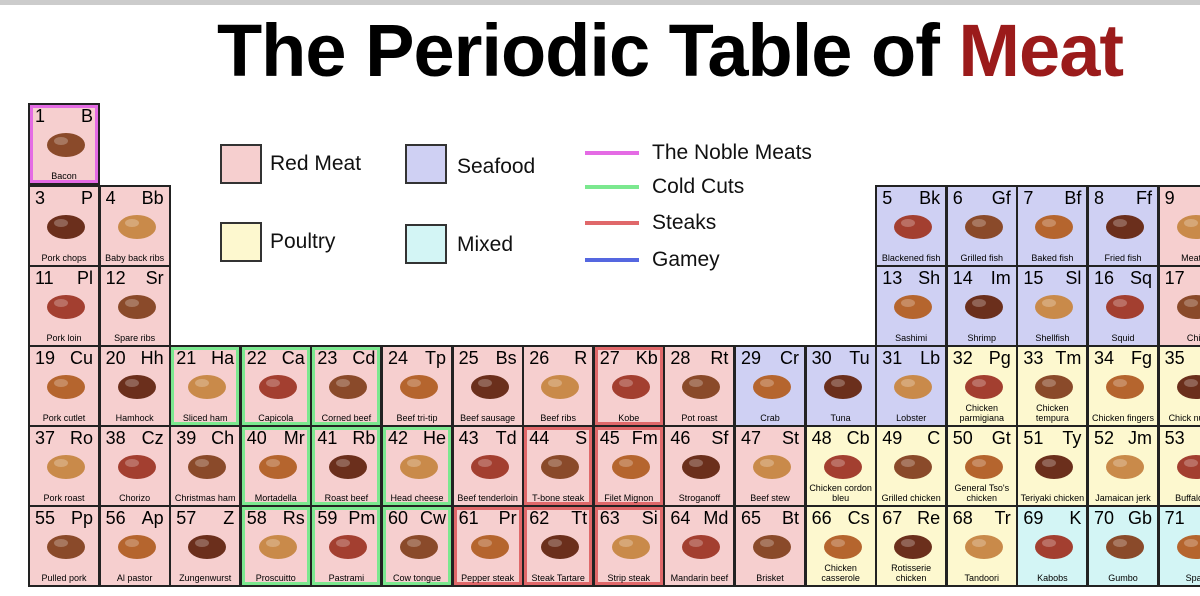 This screenshot has height=596, width=1200. Describe the element at coordinates (1073, 198) in the screenshot. I see `element-symbol: Bf` at that location.